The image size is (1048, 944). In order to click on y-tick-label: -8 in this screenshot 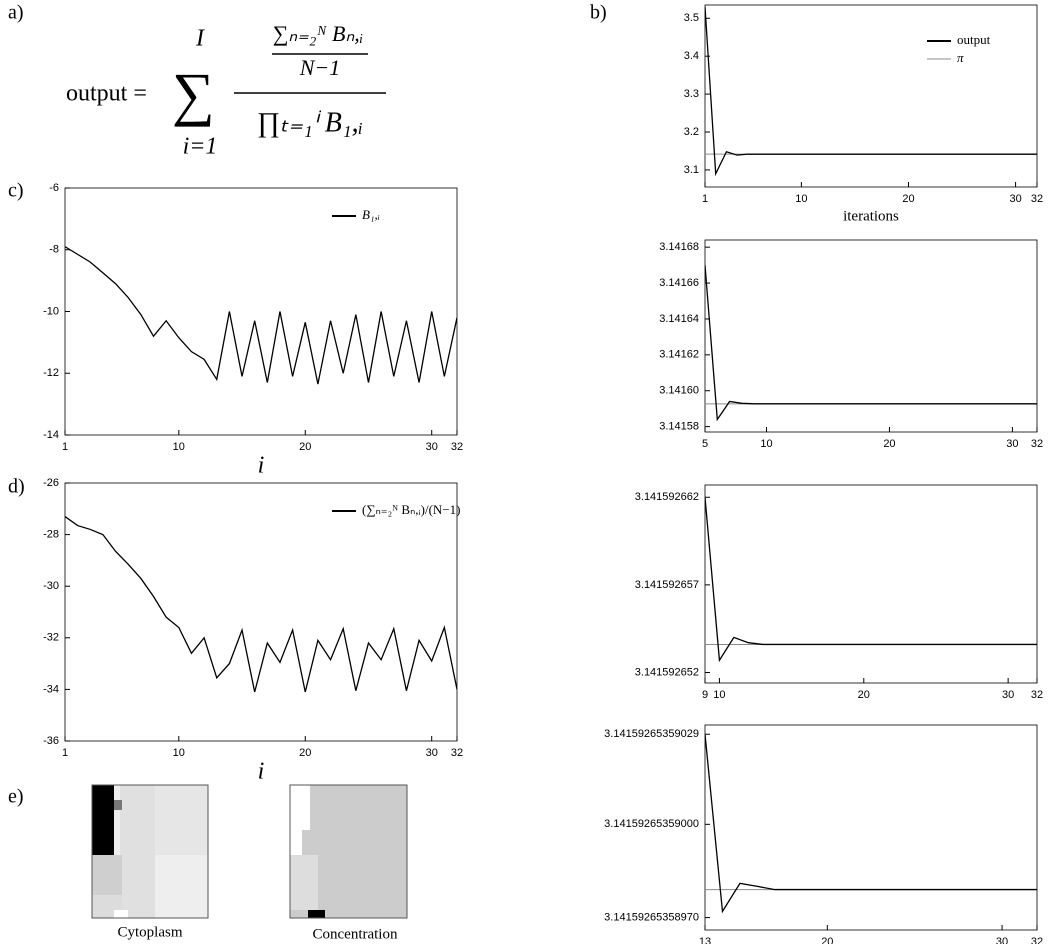, I will do `click(54, 250)`.